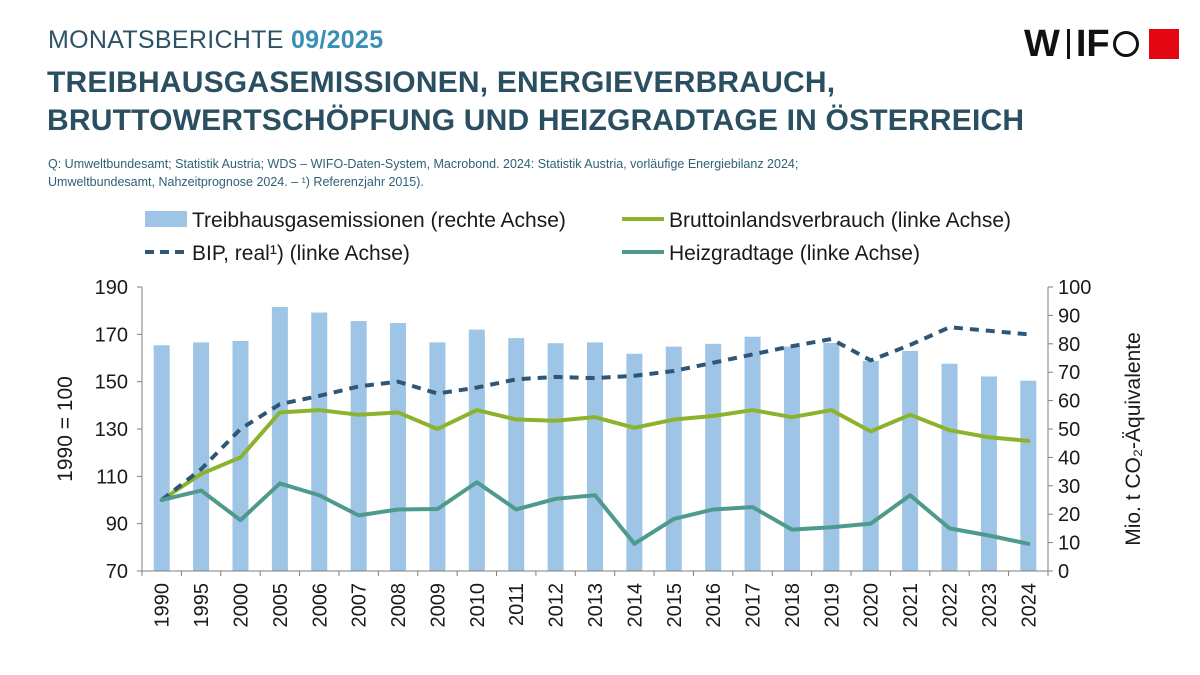 Image resolution: width=1200 pixels, height=675 pixels. I want to click on legend-item: BIP, real¹) (linke Achse), so click(277, 253).